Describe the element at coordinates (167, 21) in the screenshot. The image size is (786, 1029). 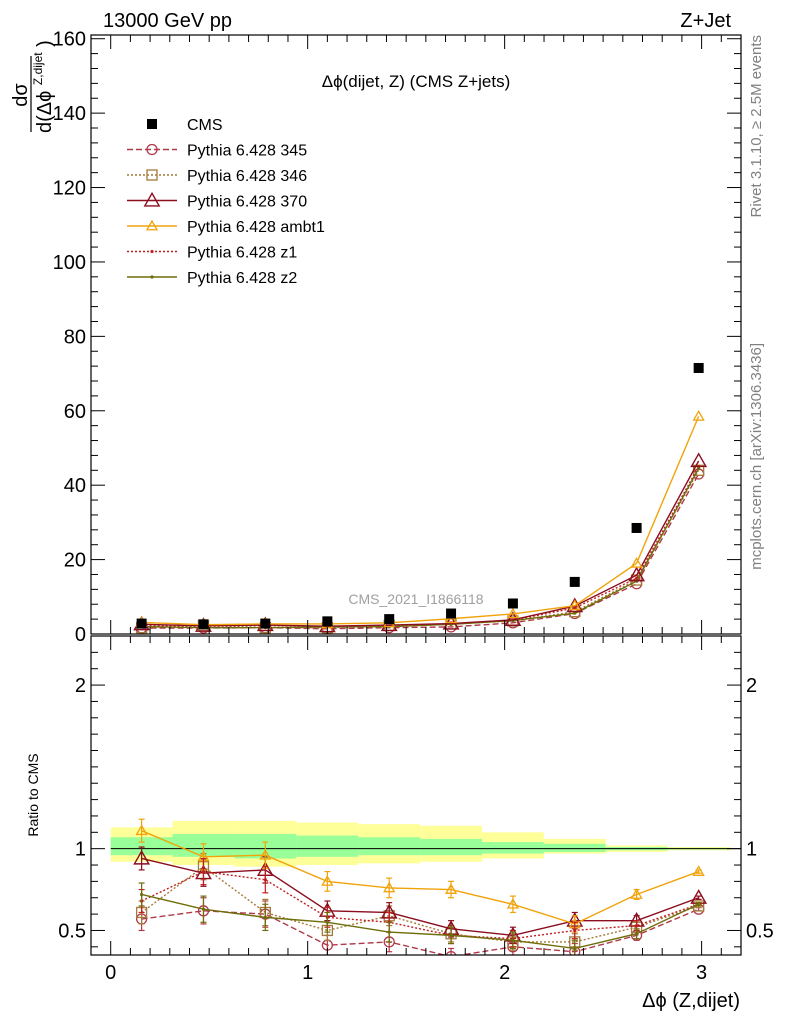
I see `header-left: 13000 GeV pp` at that location.